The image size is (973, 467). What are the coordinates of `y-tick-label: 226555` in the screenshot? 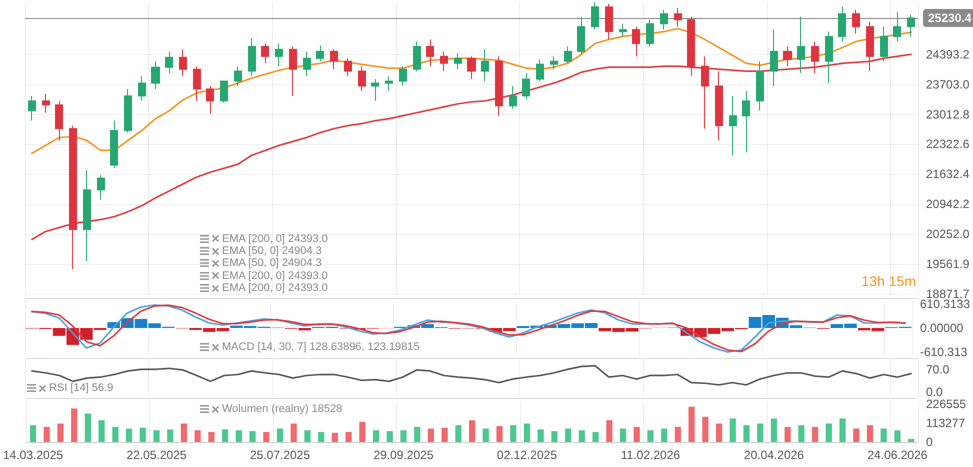 It's located at (946, 404).